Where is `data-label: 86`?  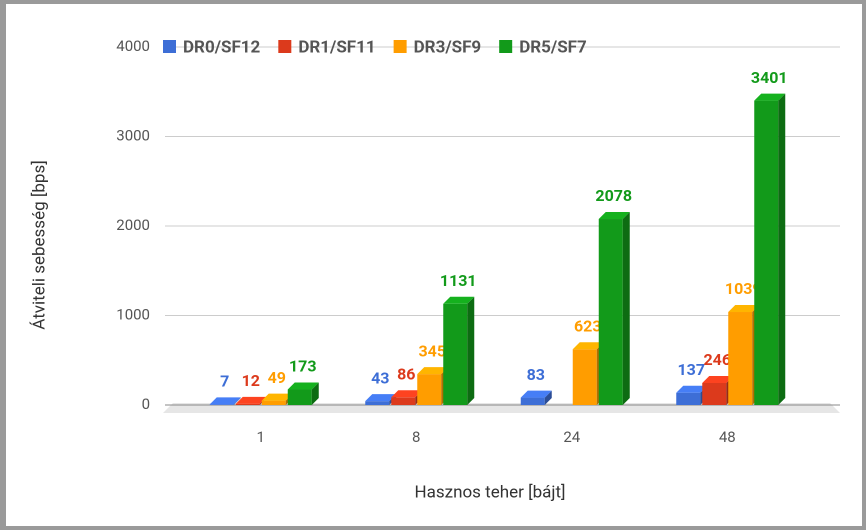 data-label: 86 is located at coordinates (406, 374).